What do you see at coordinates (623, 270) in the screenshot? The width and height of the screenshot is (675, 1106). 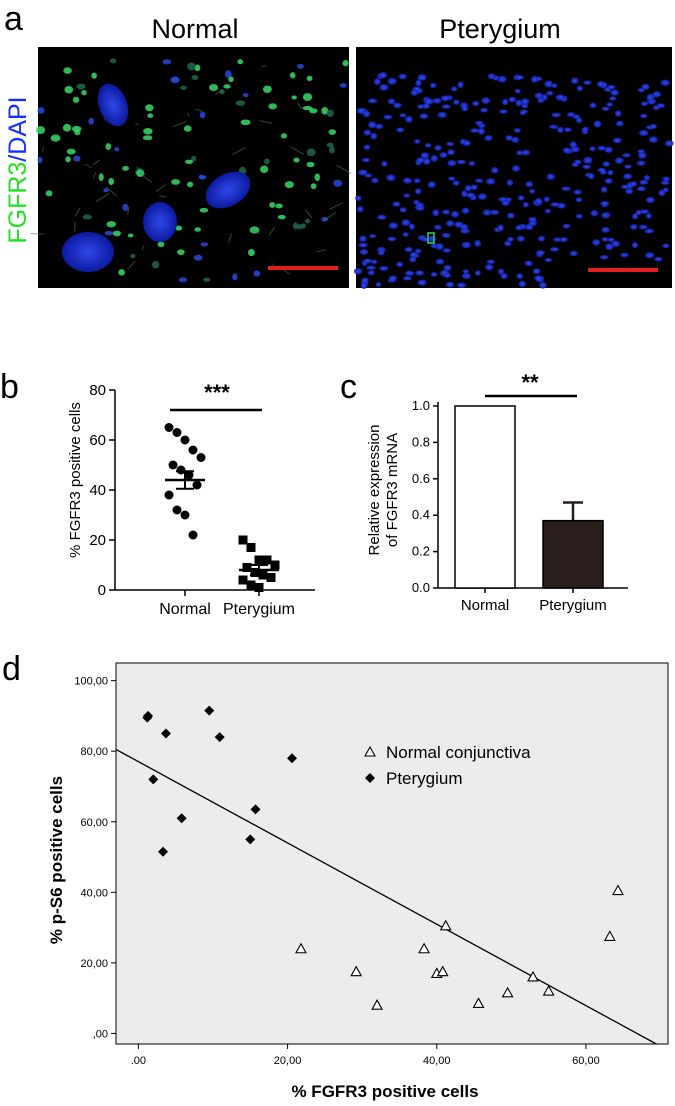 I see `scale-bar-pterygium` at bounding box center [623, 270].